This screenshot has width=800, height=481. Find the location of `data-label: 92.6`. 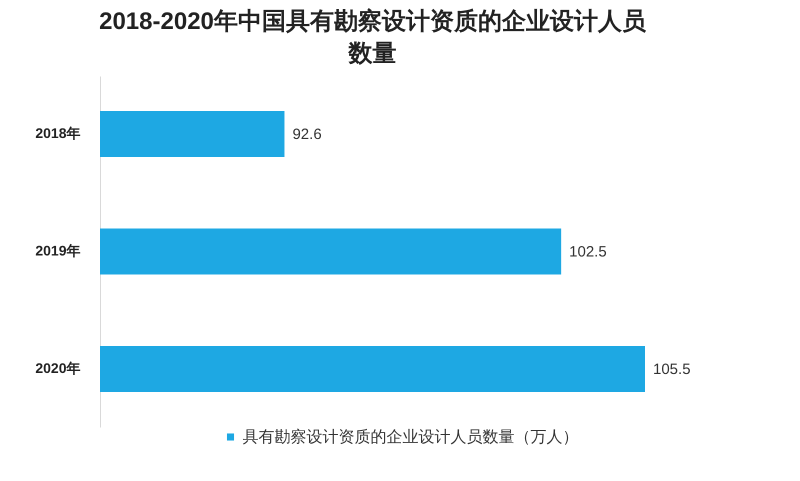

data-label: 92.6 is located at coordinates (307, 135).